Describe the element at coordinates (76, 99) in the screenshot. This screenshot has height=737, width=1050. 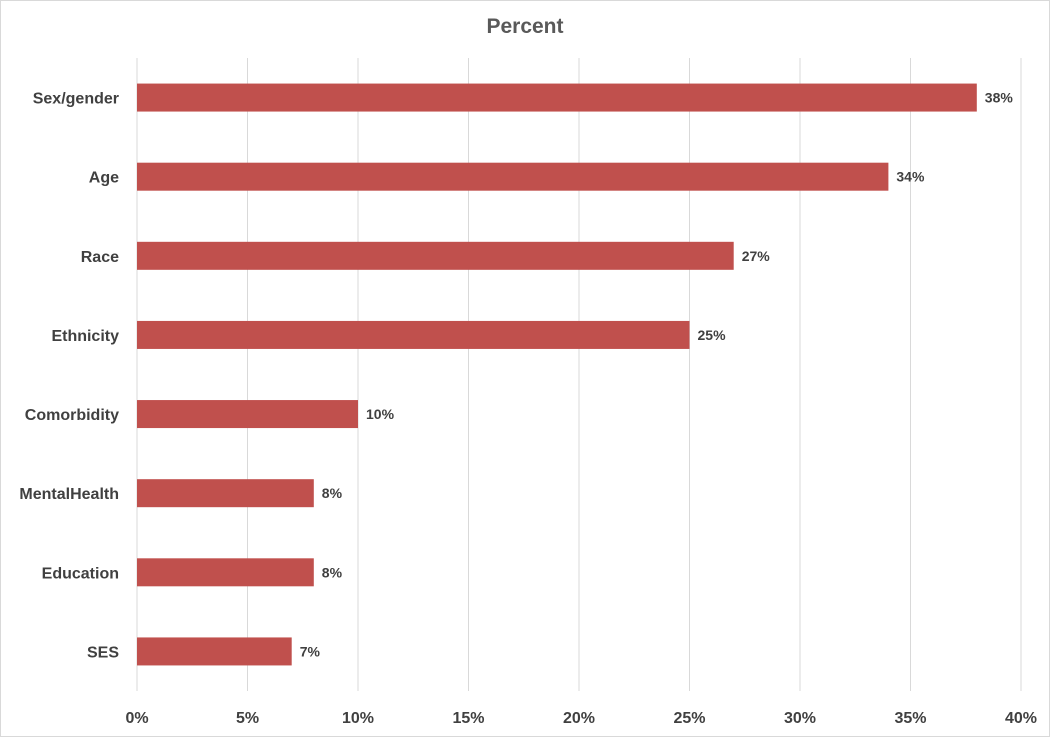
I see `category-label: Sex/gender` at that location.